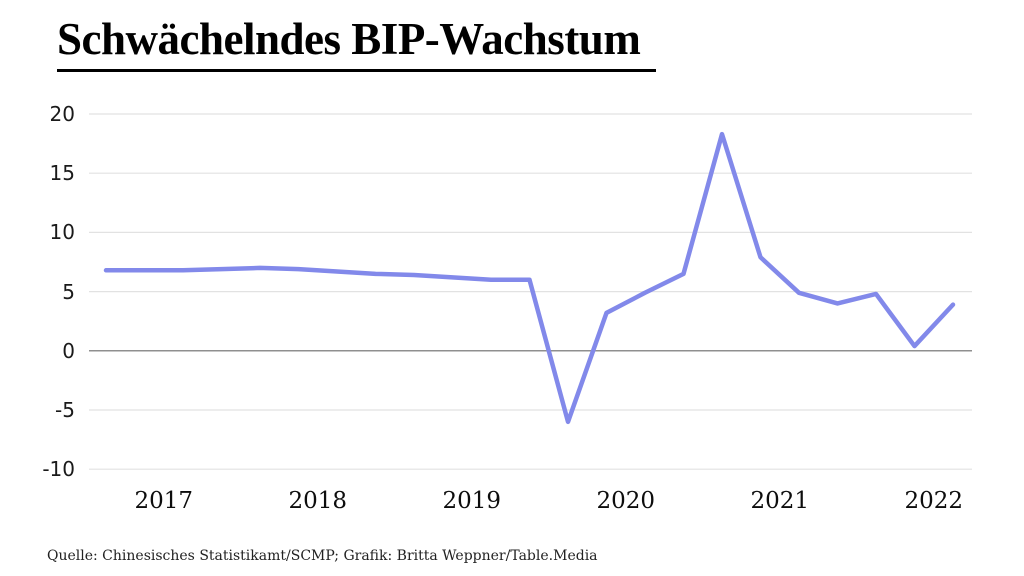  What do you see at coordinates (65, 410) in the screenshot?
I see `y-axis-tick-label: -5` at bounding box center [65, 410].